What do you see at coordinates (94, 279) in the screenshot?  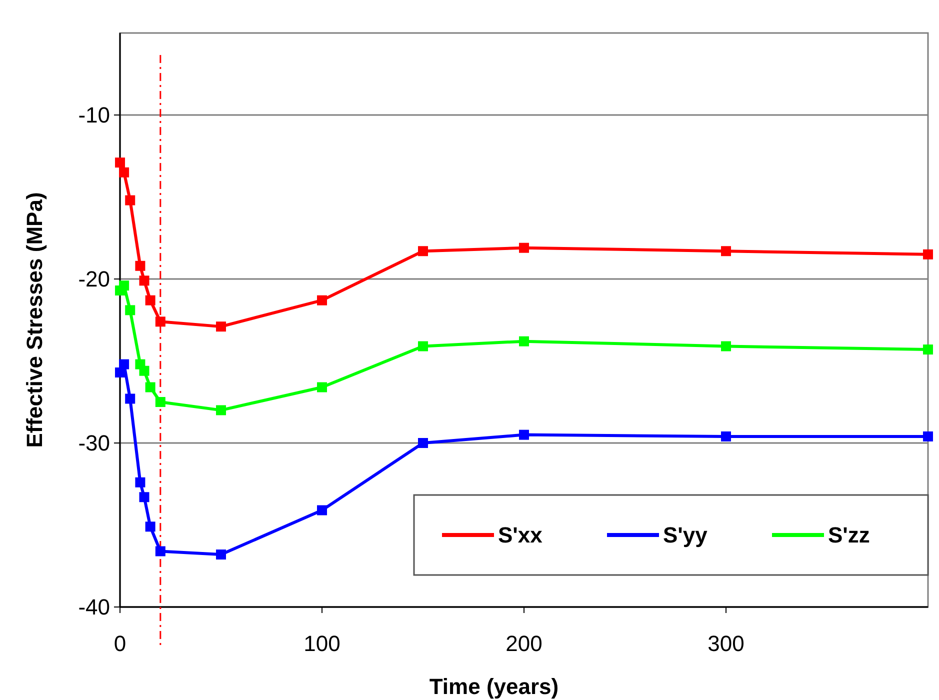 I see `y-tick-label: -20` at bounding box center [94, 279].